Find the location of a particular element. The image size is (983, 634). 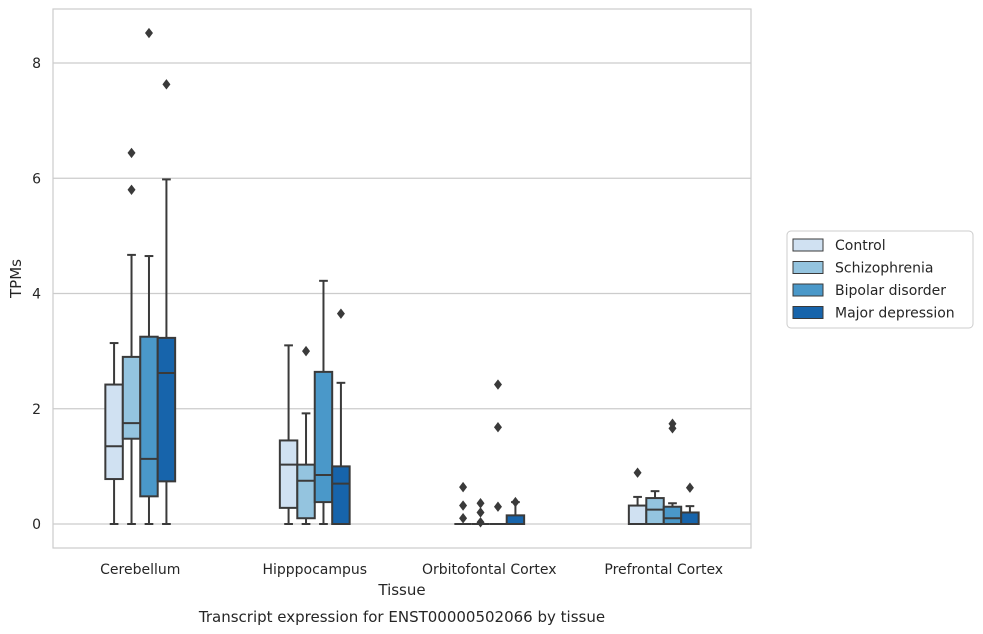

legend-label: Schizophrenia is located at coordinates (884, 269).